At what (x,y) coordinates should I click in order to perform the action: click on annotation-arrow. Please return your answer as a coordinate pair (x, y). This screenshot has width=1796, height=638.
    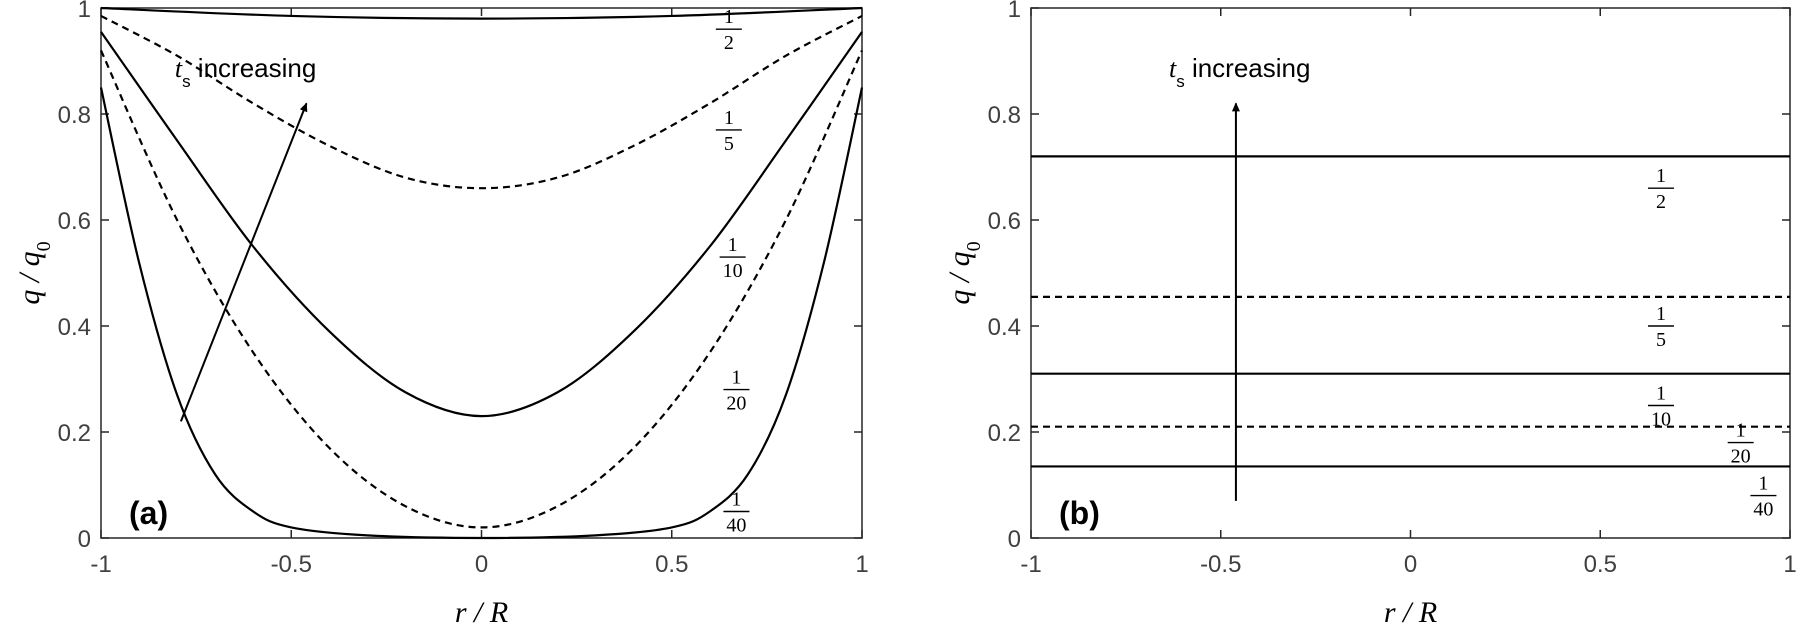
    Looking at the image, I should click on (243, 262).